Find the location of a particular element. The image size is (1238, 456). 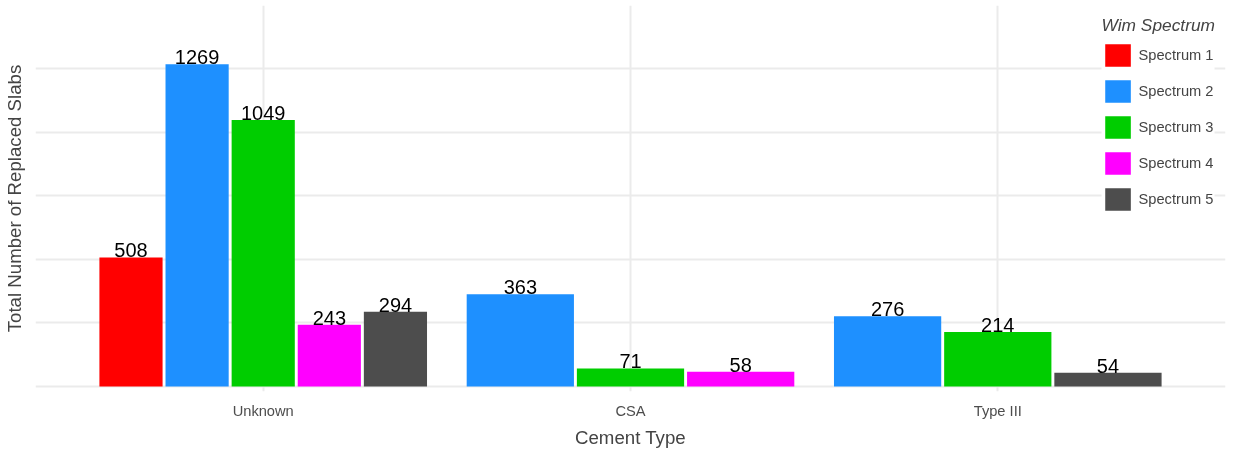

data-label: 54 is located at coordinates (1108, 365).